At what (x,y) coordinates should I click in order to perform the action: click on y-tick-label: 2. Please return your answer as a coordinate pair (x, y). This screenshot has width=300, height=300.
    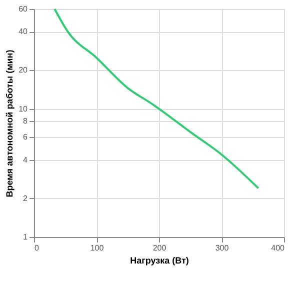
    Looking at the image, I should click on (25, 198).